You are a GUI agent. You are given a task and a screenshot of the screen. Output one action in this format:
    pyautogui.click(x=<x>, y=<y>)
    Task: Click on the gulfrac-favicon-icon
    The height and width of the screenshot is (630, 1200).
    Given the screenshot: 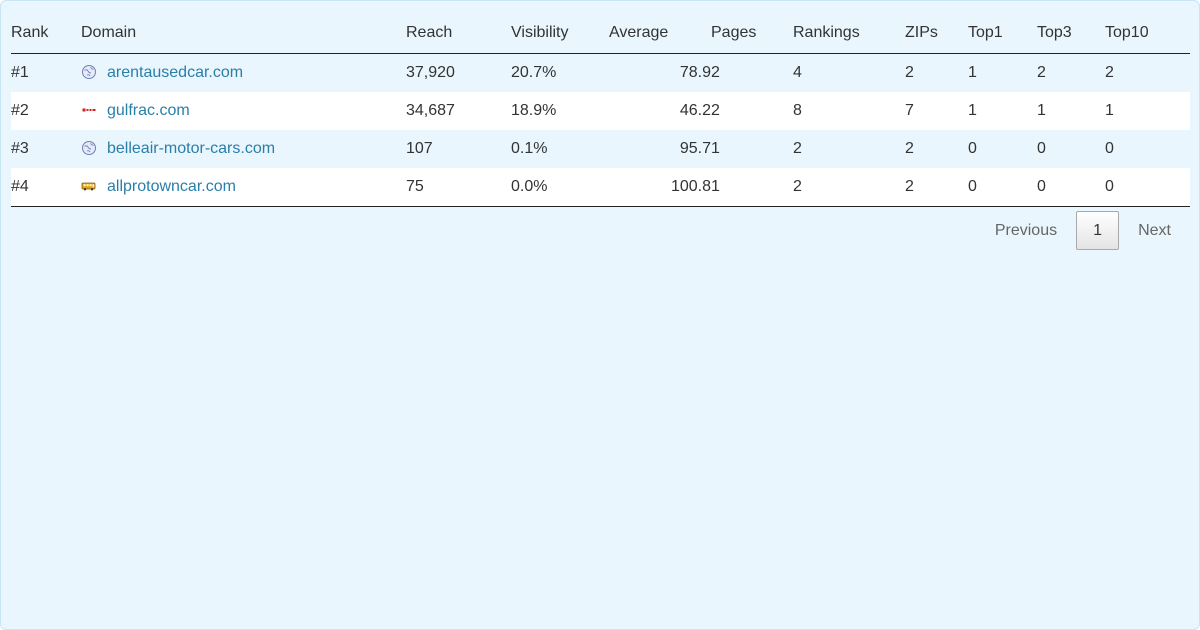 What is the action you would take?
    pyautogui.click(x=89, y=110)
    